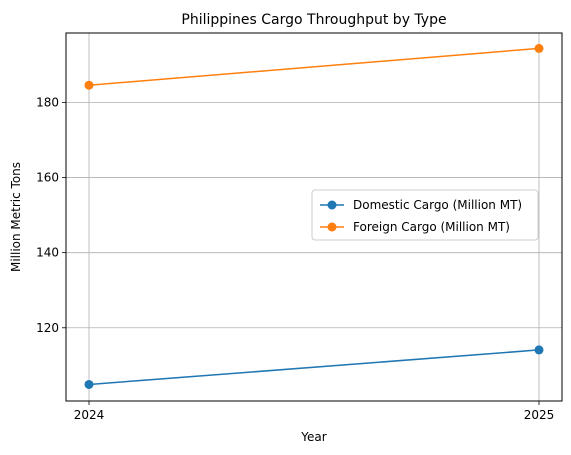 This screenshot has width=571, height=455. I want to click on legend-label-foreign: Foreign Cargo (Million MT), so click(431, 227).